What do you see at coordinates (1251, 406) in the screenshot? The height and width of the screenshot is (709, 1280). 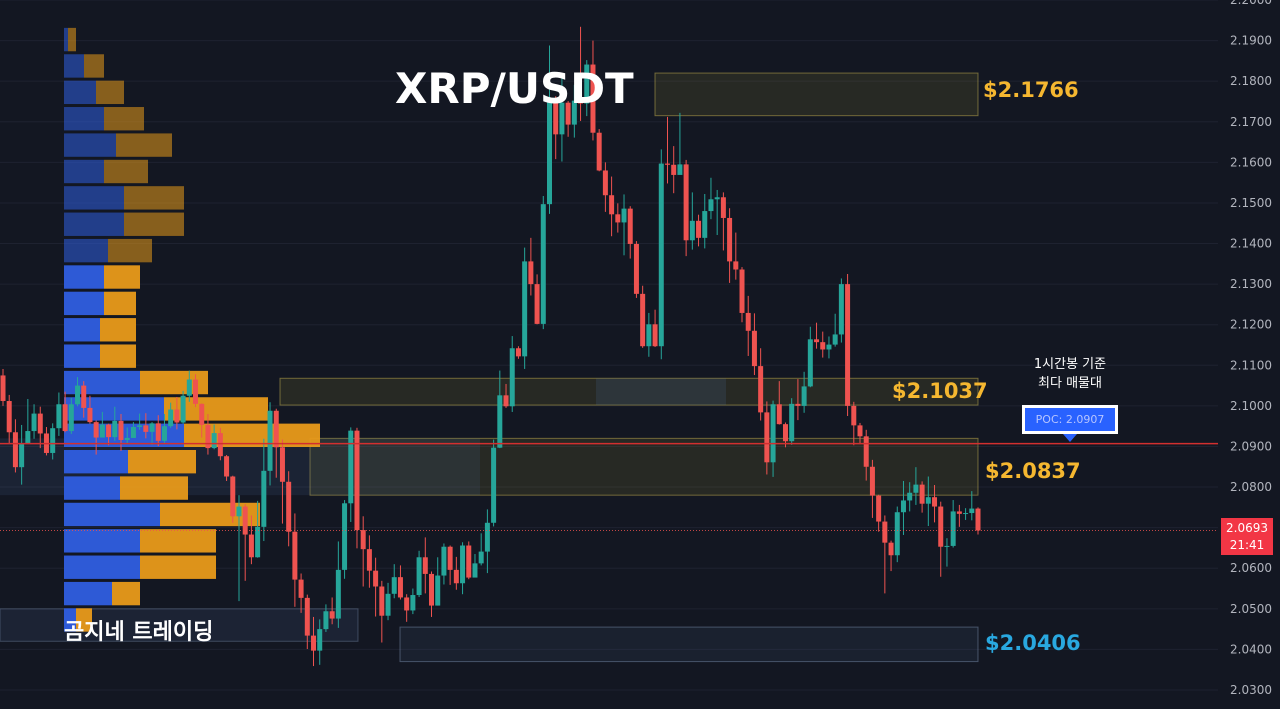 I see `tick-label: 2.1000` at bounding box center [1251, 406].